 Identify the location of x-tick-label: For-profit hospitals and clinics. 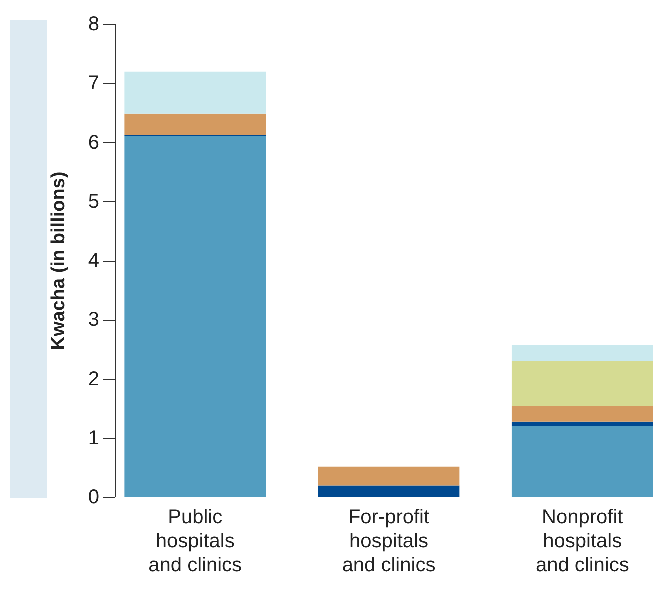
(389, 541).